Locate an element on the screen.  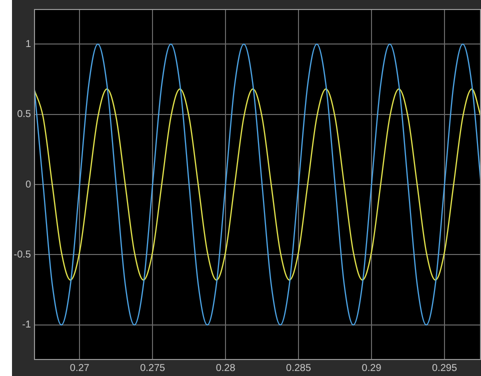
y-tick-label: 1 is located at coordinates (28, 44).